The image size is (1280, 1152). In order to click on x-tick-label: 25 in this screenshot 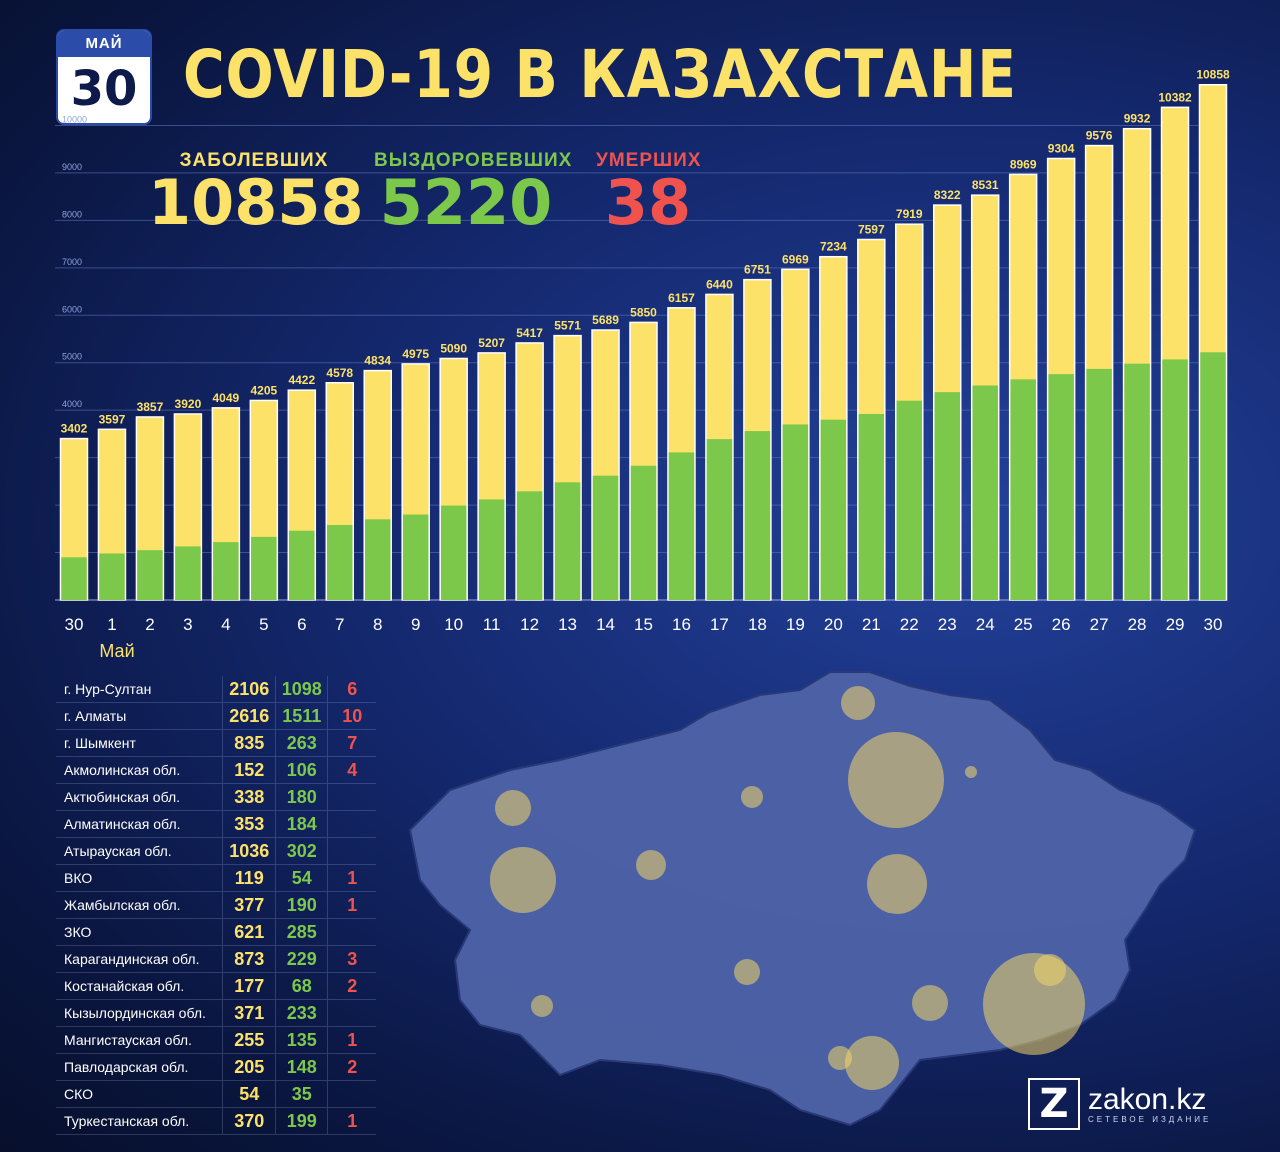, I will do `click(1023, 624)`.